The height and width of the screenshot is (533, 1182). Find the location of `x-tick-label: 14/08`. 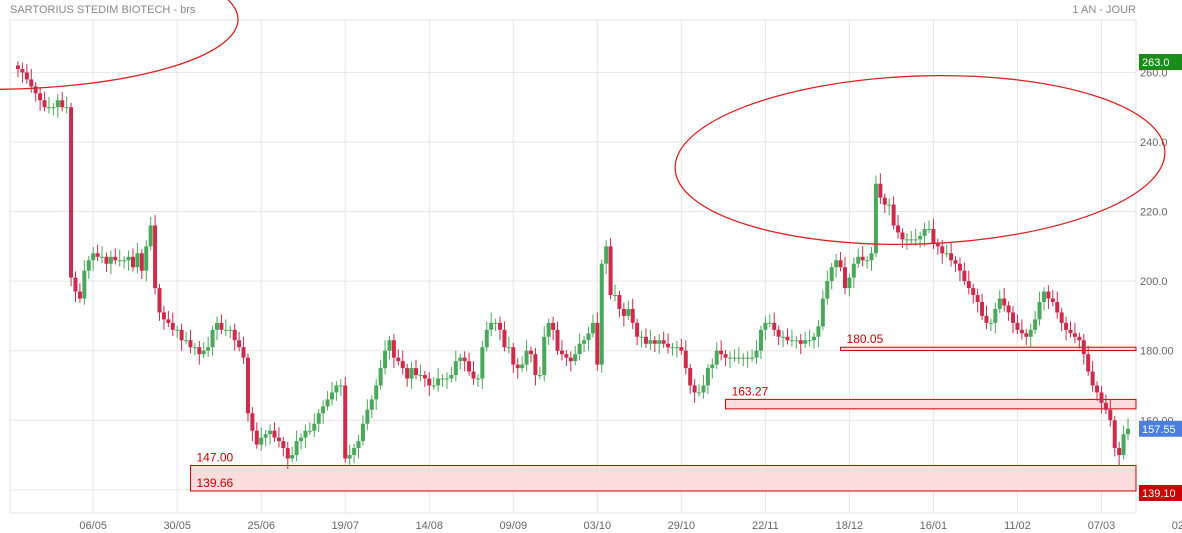

x-tick-label: 14/08 is located at coordinates (430, 526).